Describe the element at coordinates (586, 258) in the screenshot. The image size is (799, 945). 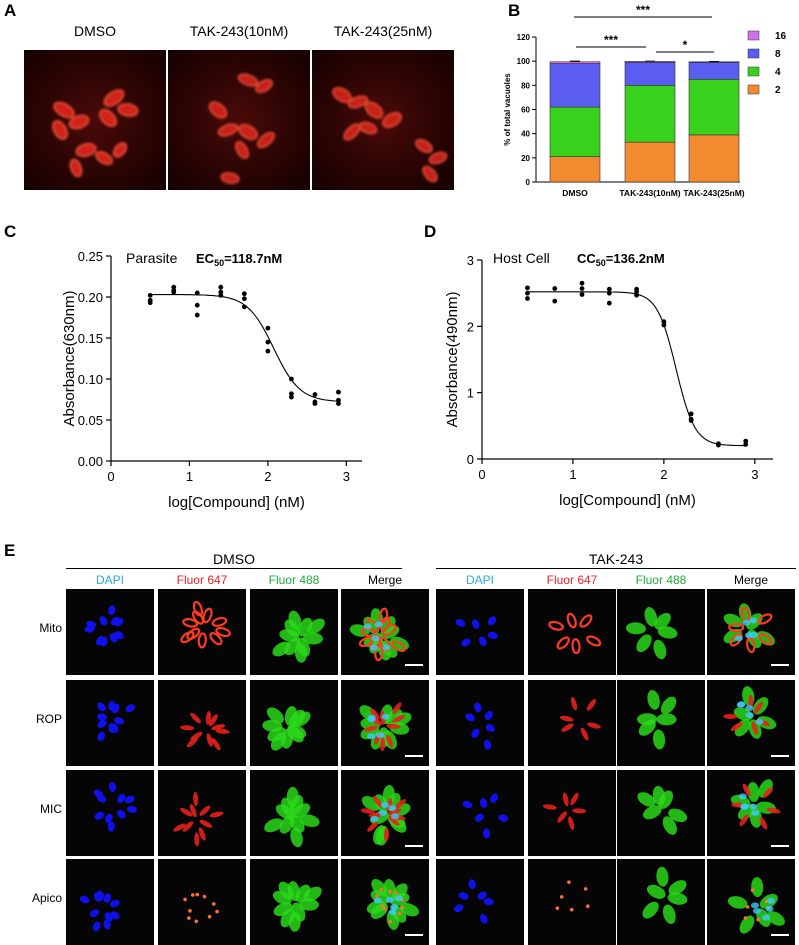
I see `panel-d-stat-prefix: CC` at that location.